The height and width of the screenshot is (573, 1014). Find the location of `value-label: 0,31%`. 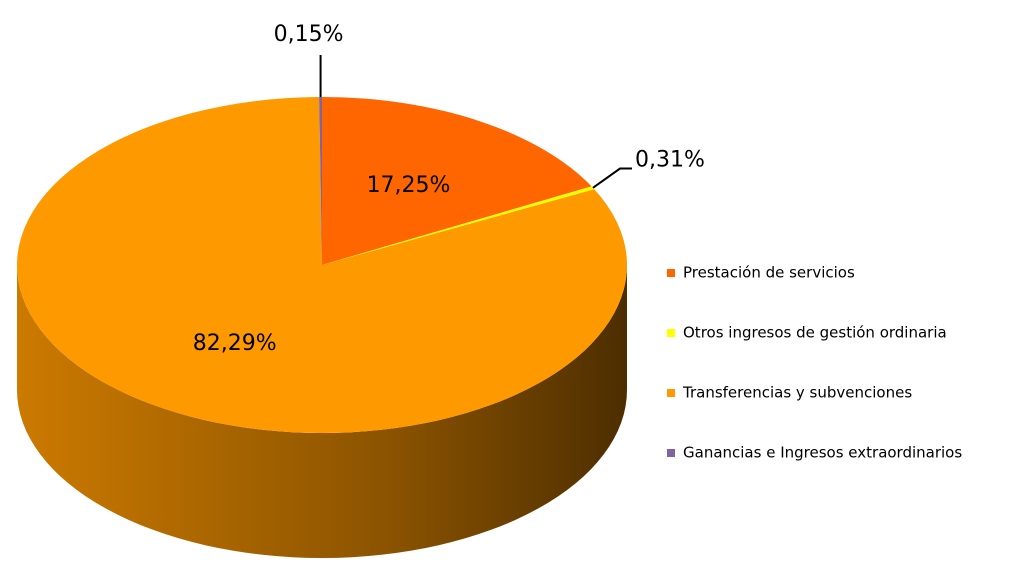

value-label: 0,31% is located at coordinates (670, 160).